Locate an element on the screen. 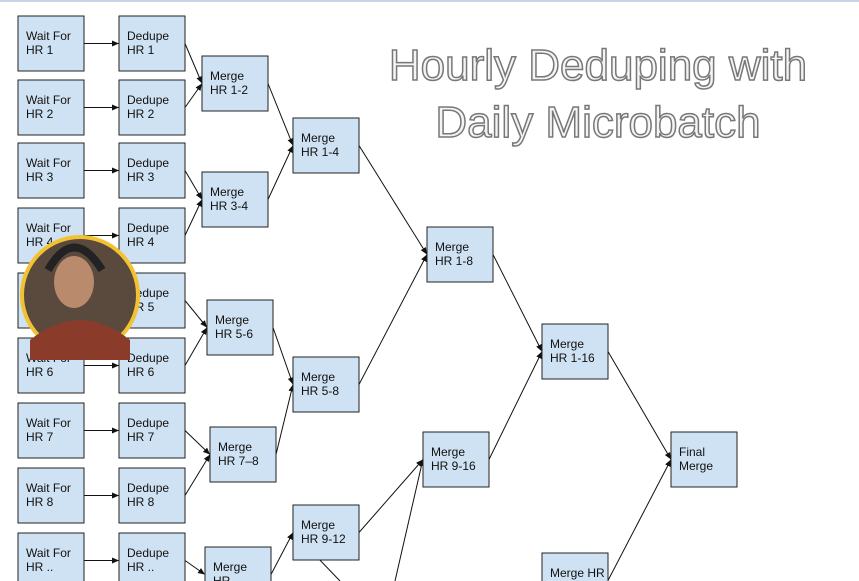  node-label: HR 7 is located at coordinates (141, 437).